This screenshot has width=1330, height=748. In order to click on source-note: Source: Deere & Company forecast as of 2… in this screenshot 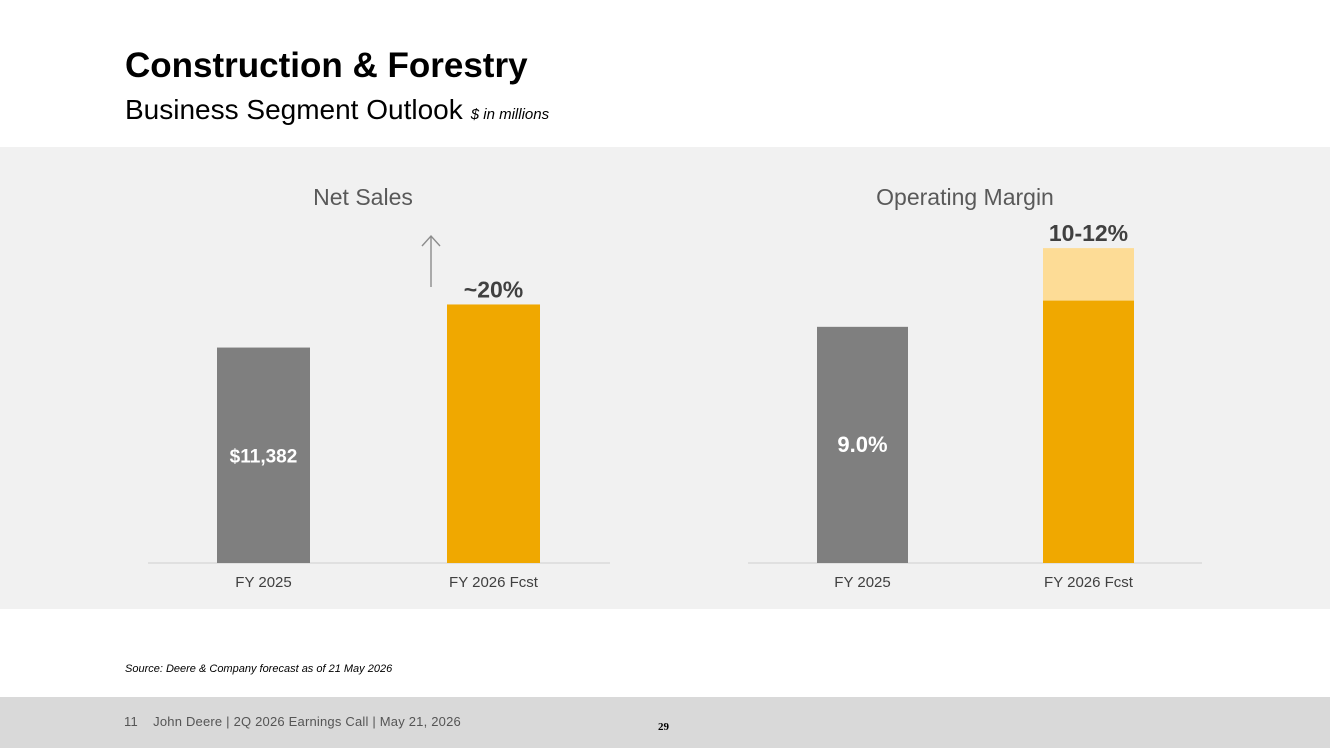, I will do `click(259, 669)`.